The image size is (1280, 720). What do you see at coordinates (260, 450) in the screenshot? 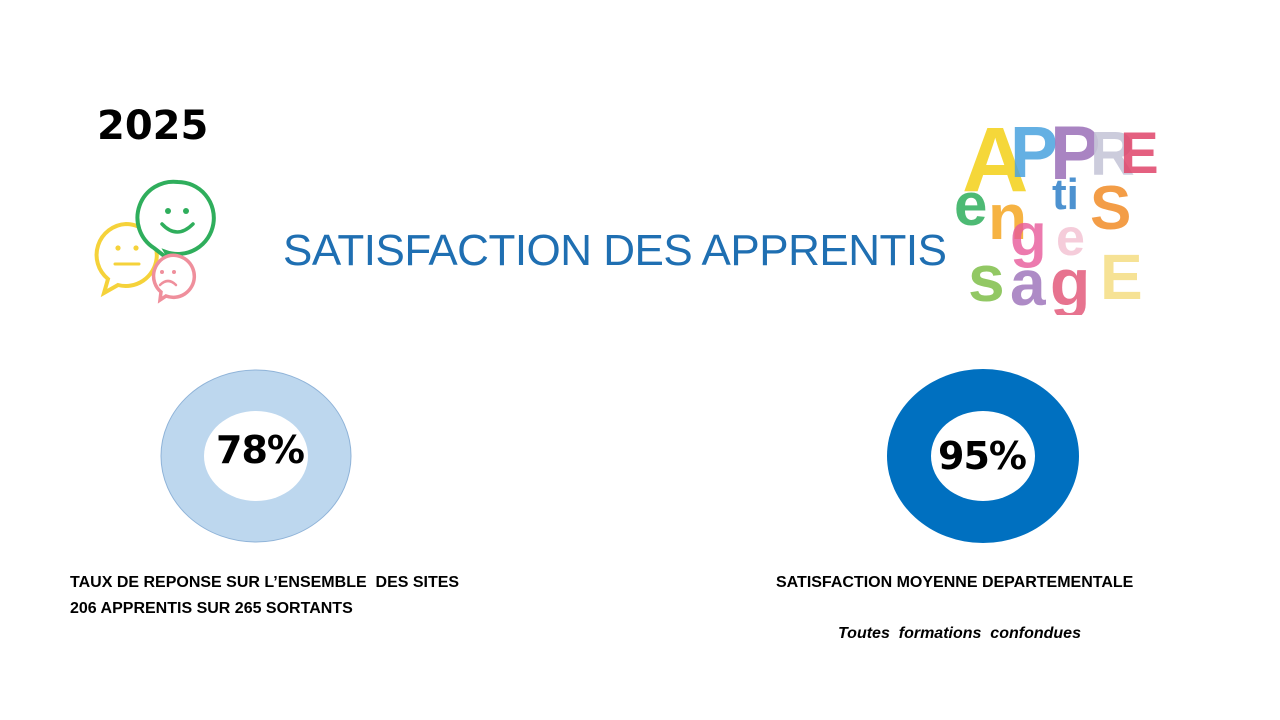
I see `response-rate-value: 78%` at bounding box center [260, 450].